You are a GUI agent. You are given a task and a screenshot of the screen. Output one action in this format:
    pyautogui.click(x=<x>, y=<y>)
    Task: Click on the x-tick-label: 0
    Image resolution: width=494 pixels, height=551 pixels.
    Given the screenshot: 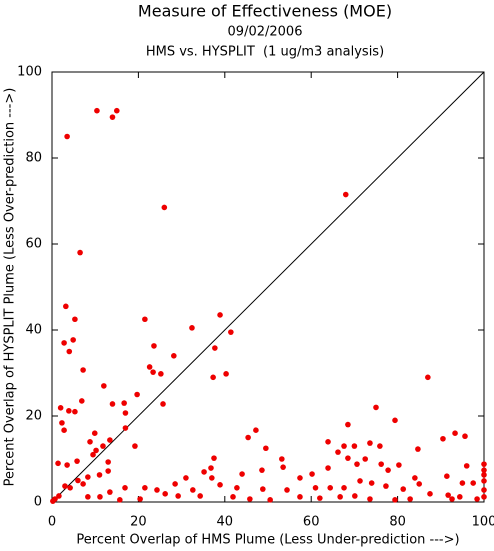 What is the action you would take?
    pyautogui.click(x=52, y=522)
    